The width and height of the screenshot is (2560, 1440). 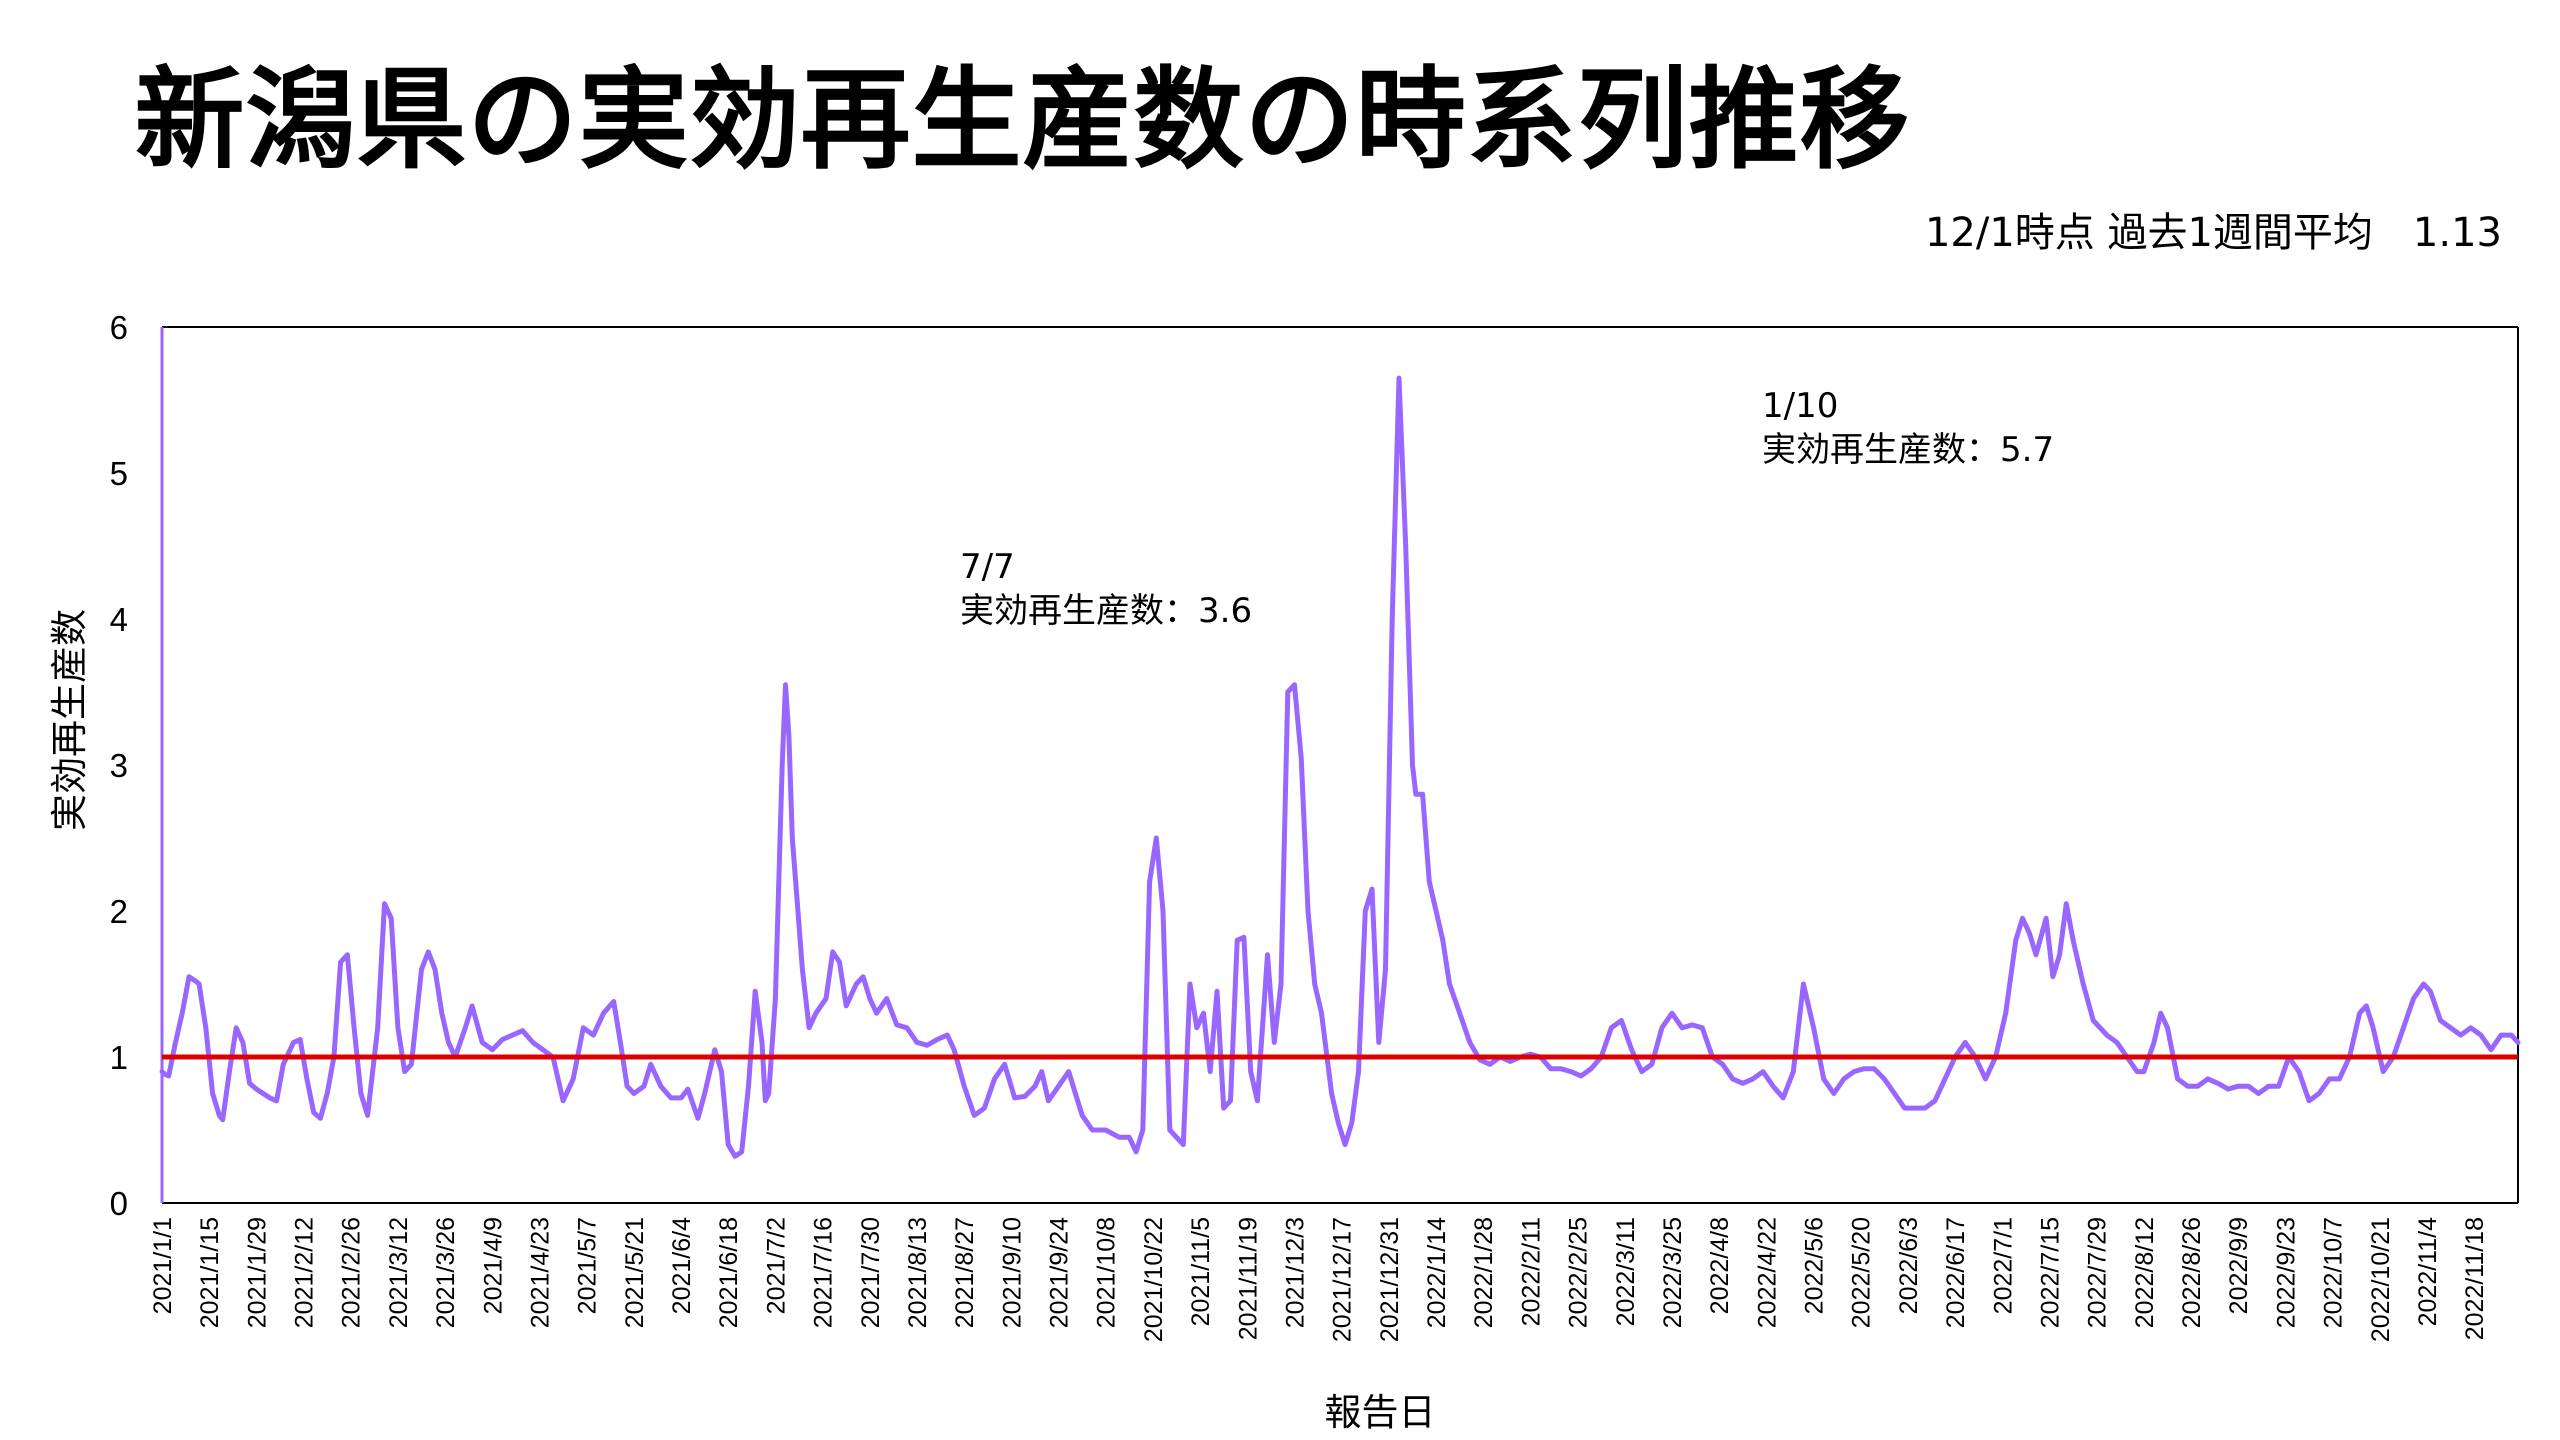 I want to click on y-tick-labels: 0 1 2 3 4 5 6, so click(x=119, y=765).